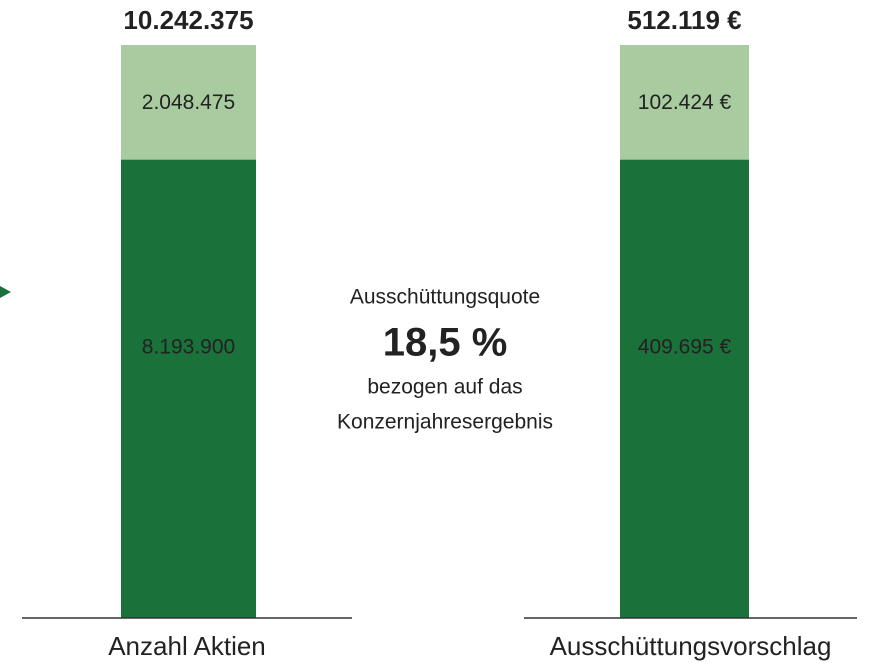 This screenshot has width=884, height=664. What do you see at coordinates (188, 346) in the screenshot?
I see `value-label: 8.193.900` at bounding box center [188, 346].